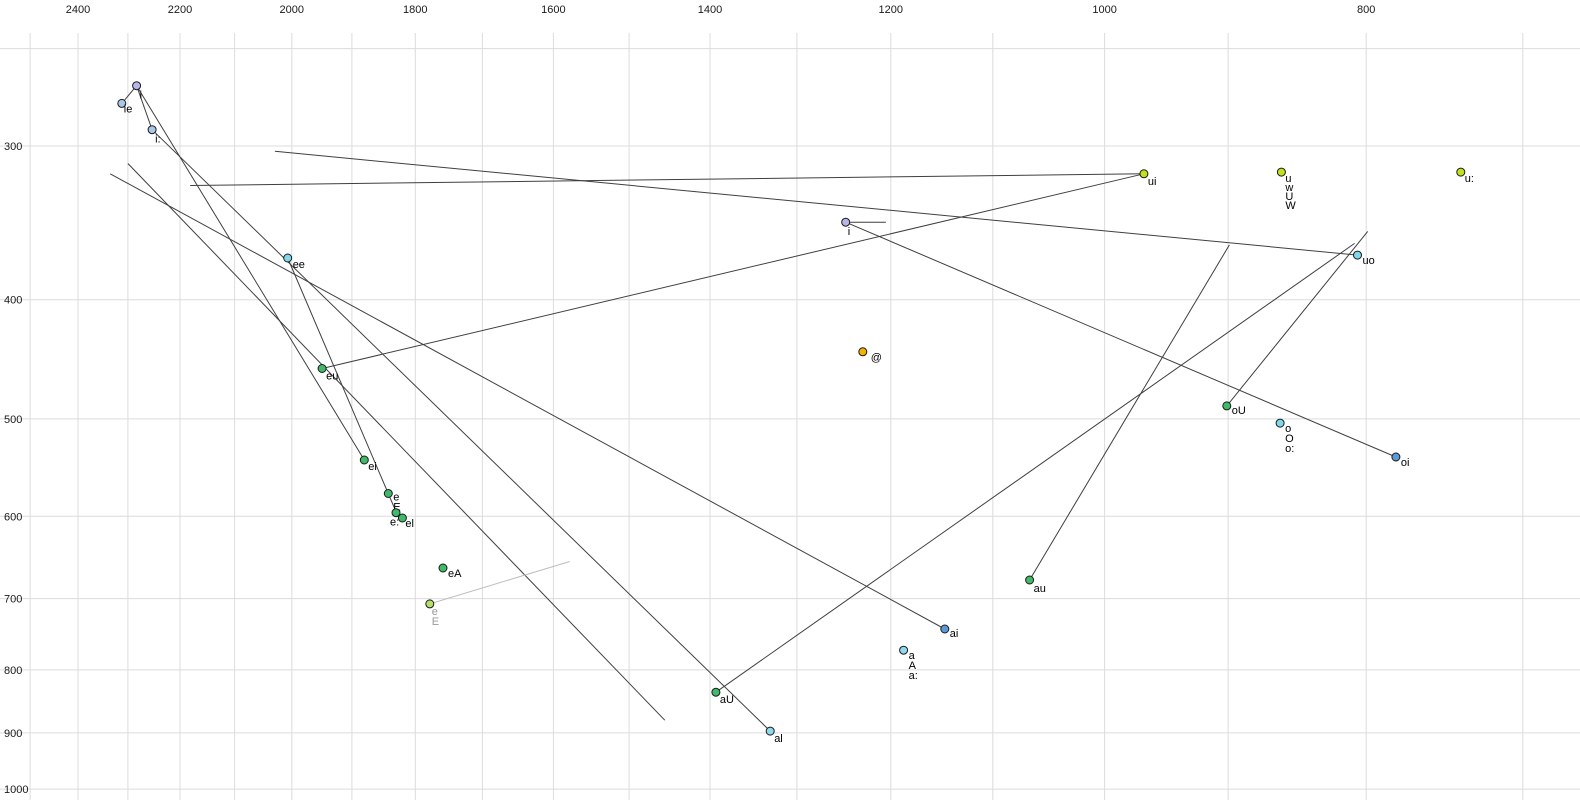  I want to click on vowel-label-uo: uo, so click(1369, 261).